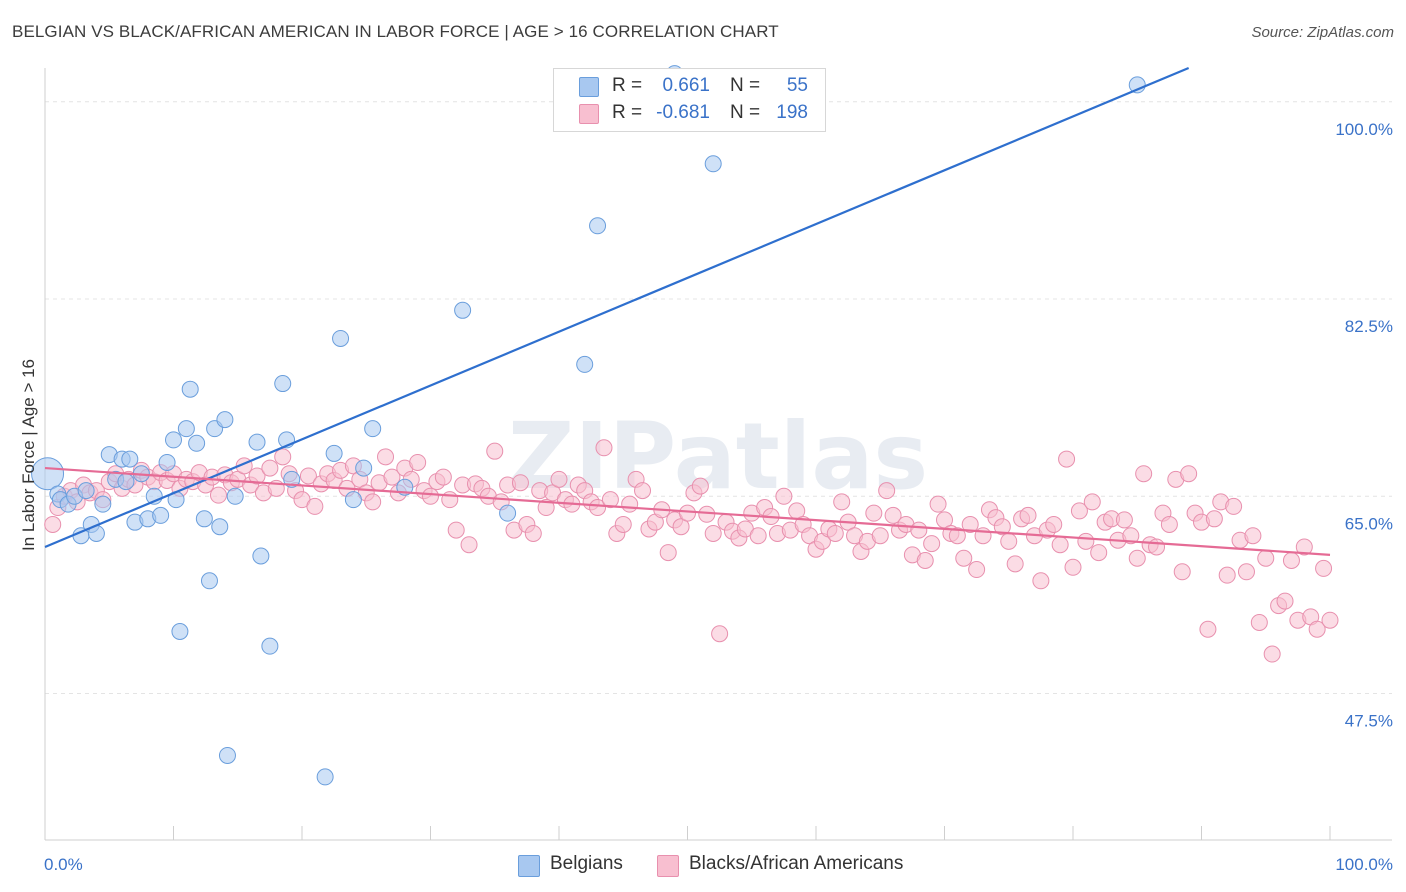 This screenshot has height=892, width=1406. I want to click on legend-r-value: 0.661, so click(686, 85).